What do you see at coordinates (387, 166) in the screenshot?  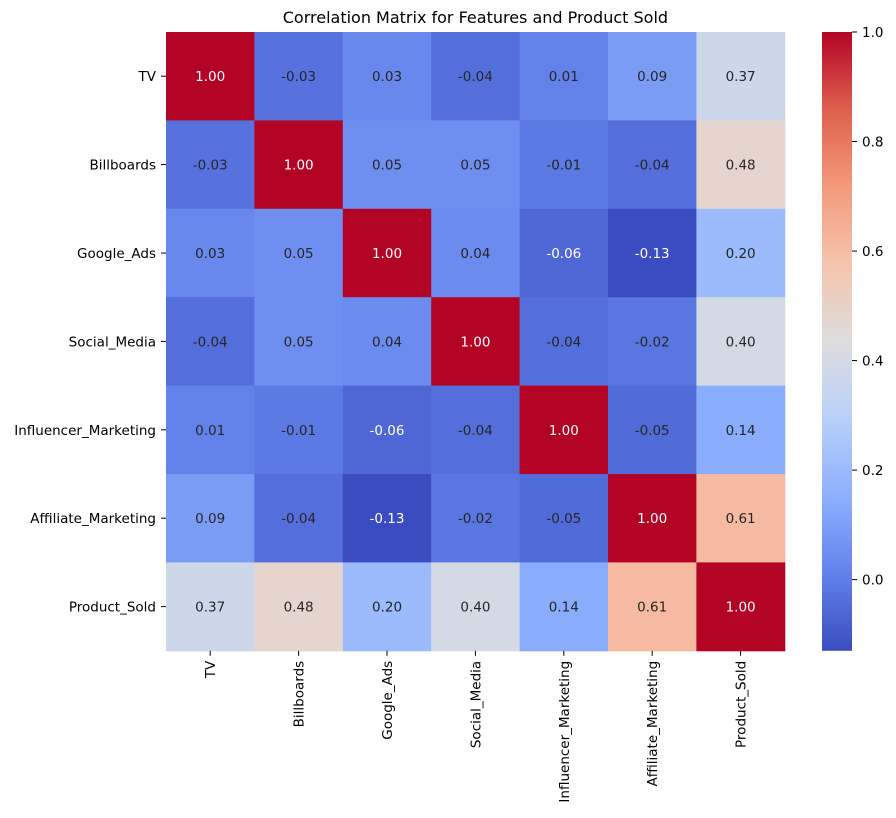 I see `cell-label-1-2: 0.05` at bounding box center [387, 166].